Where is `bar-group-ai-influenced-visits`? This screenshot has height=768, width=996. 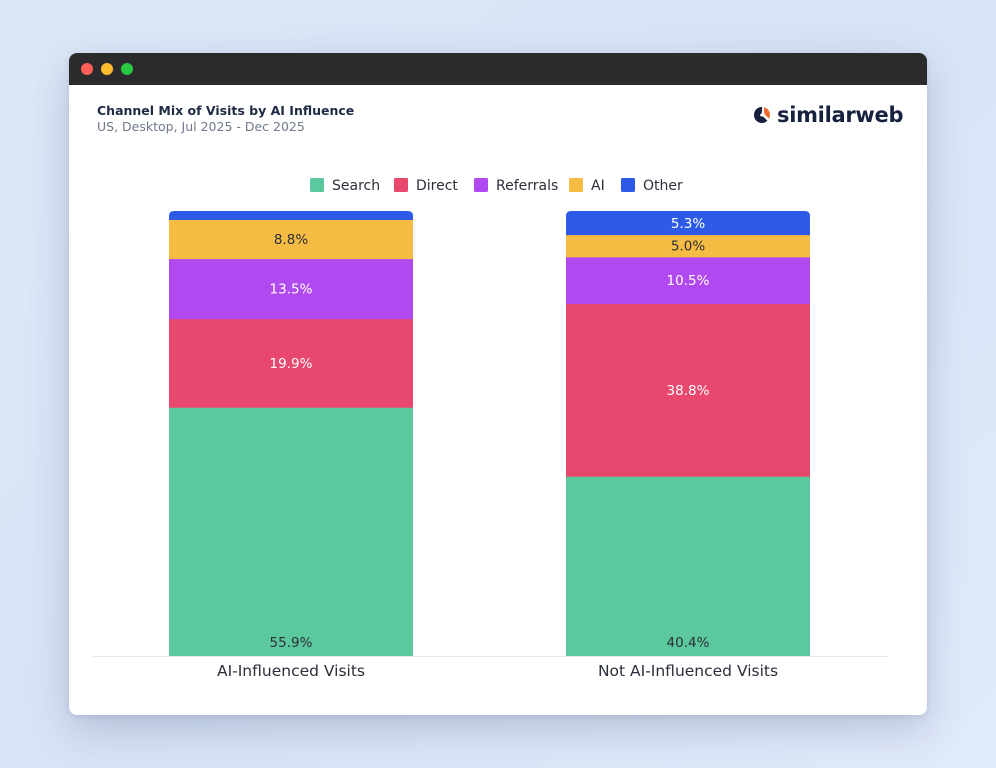 bar-group-ai-influenced-visits is located at coordinates (291, 433).